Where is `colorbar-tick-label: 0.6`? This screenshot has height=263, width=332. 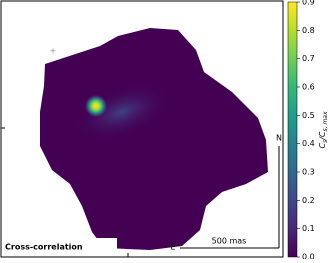 colorbar-tick-label: 0.6 is located at coordinates (308, 87).